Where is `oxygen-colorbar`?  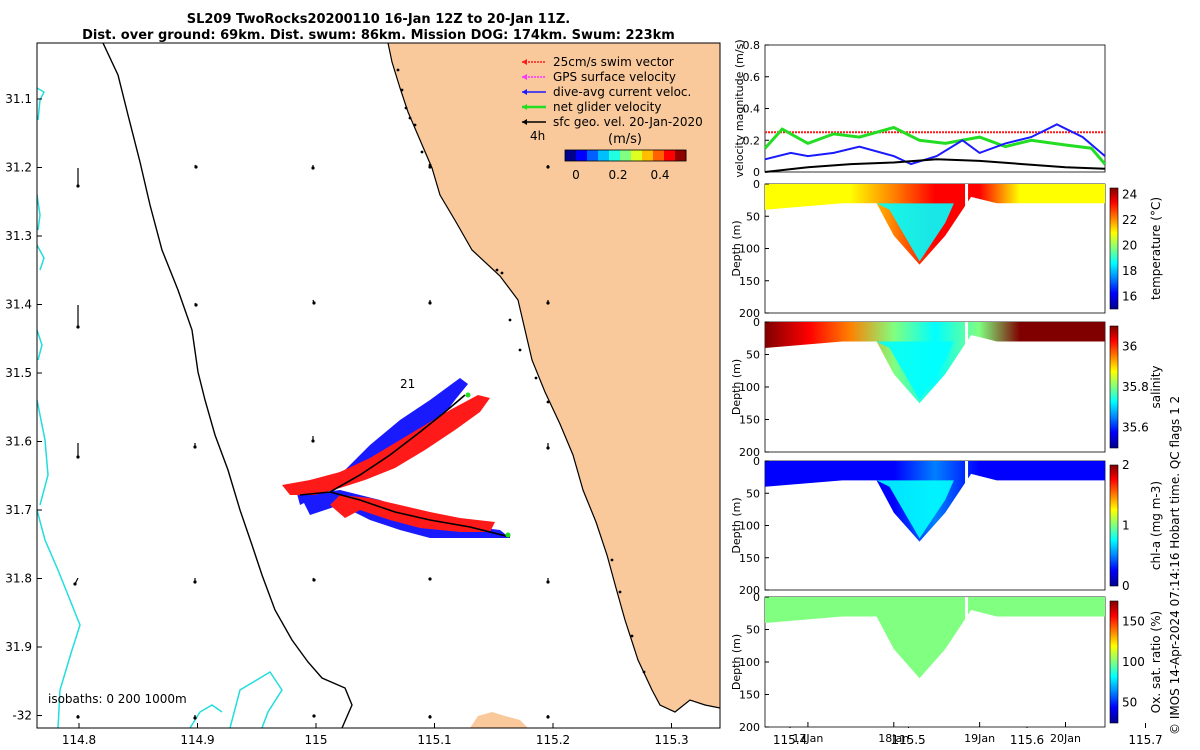 oxygen-colorbar is located at coordinates (1114, 662).